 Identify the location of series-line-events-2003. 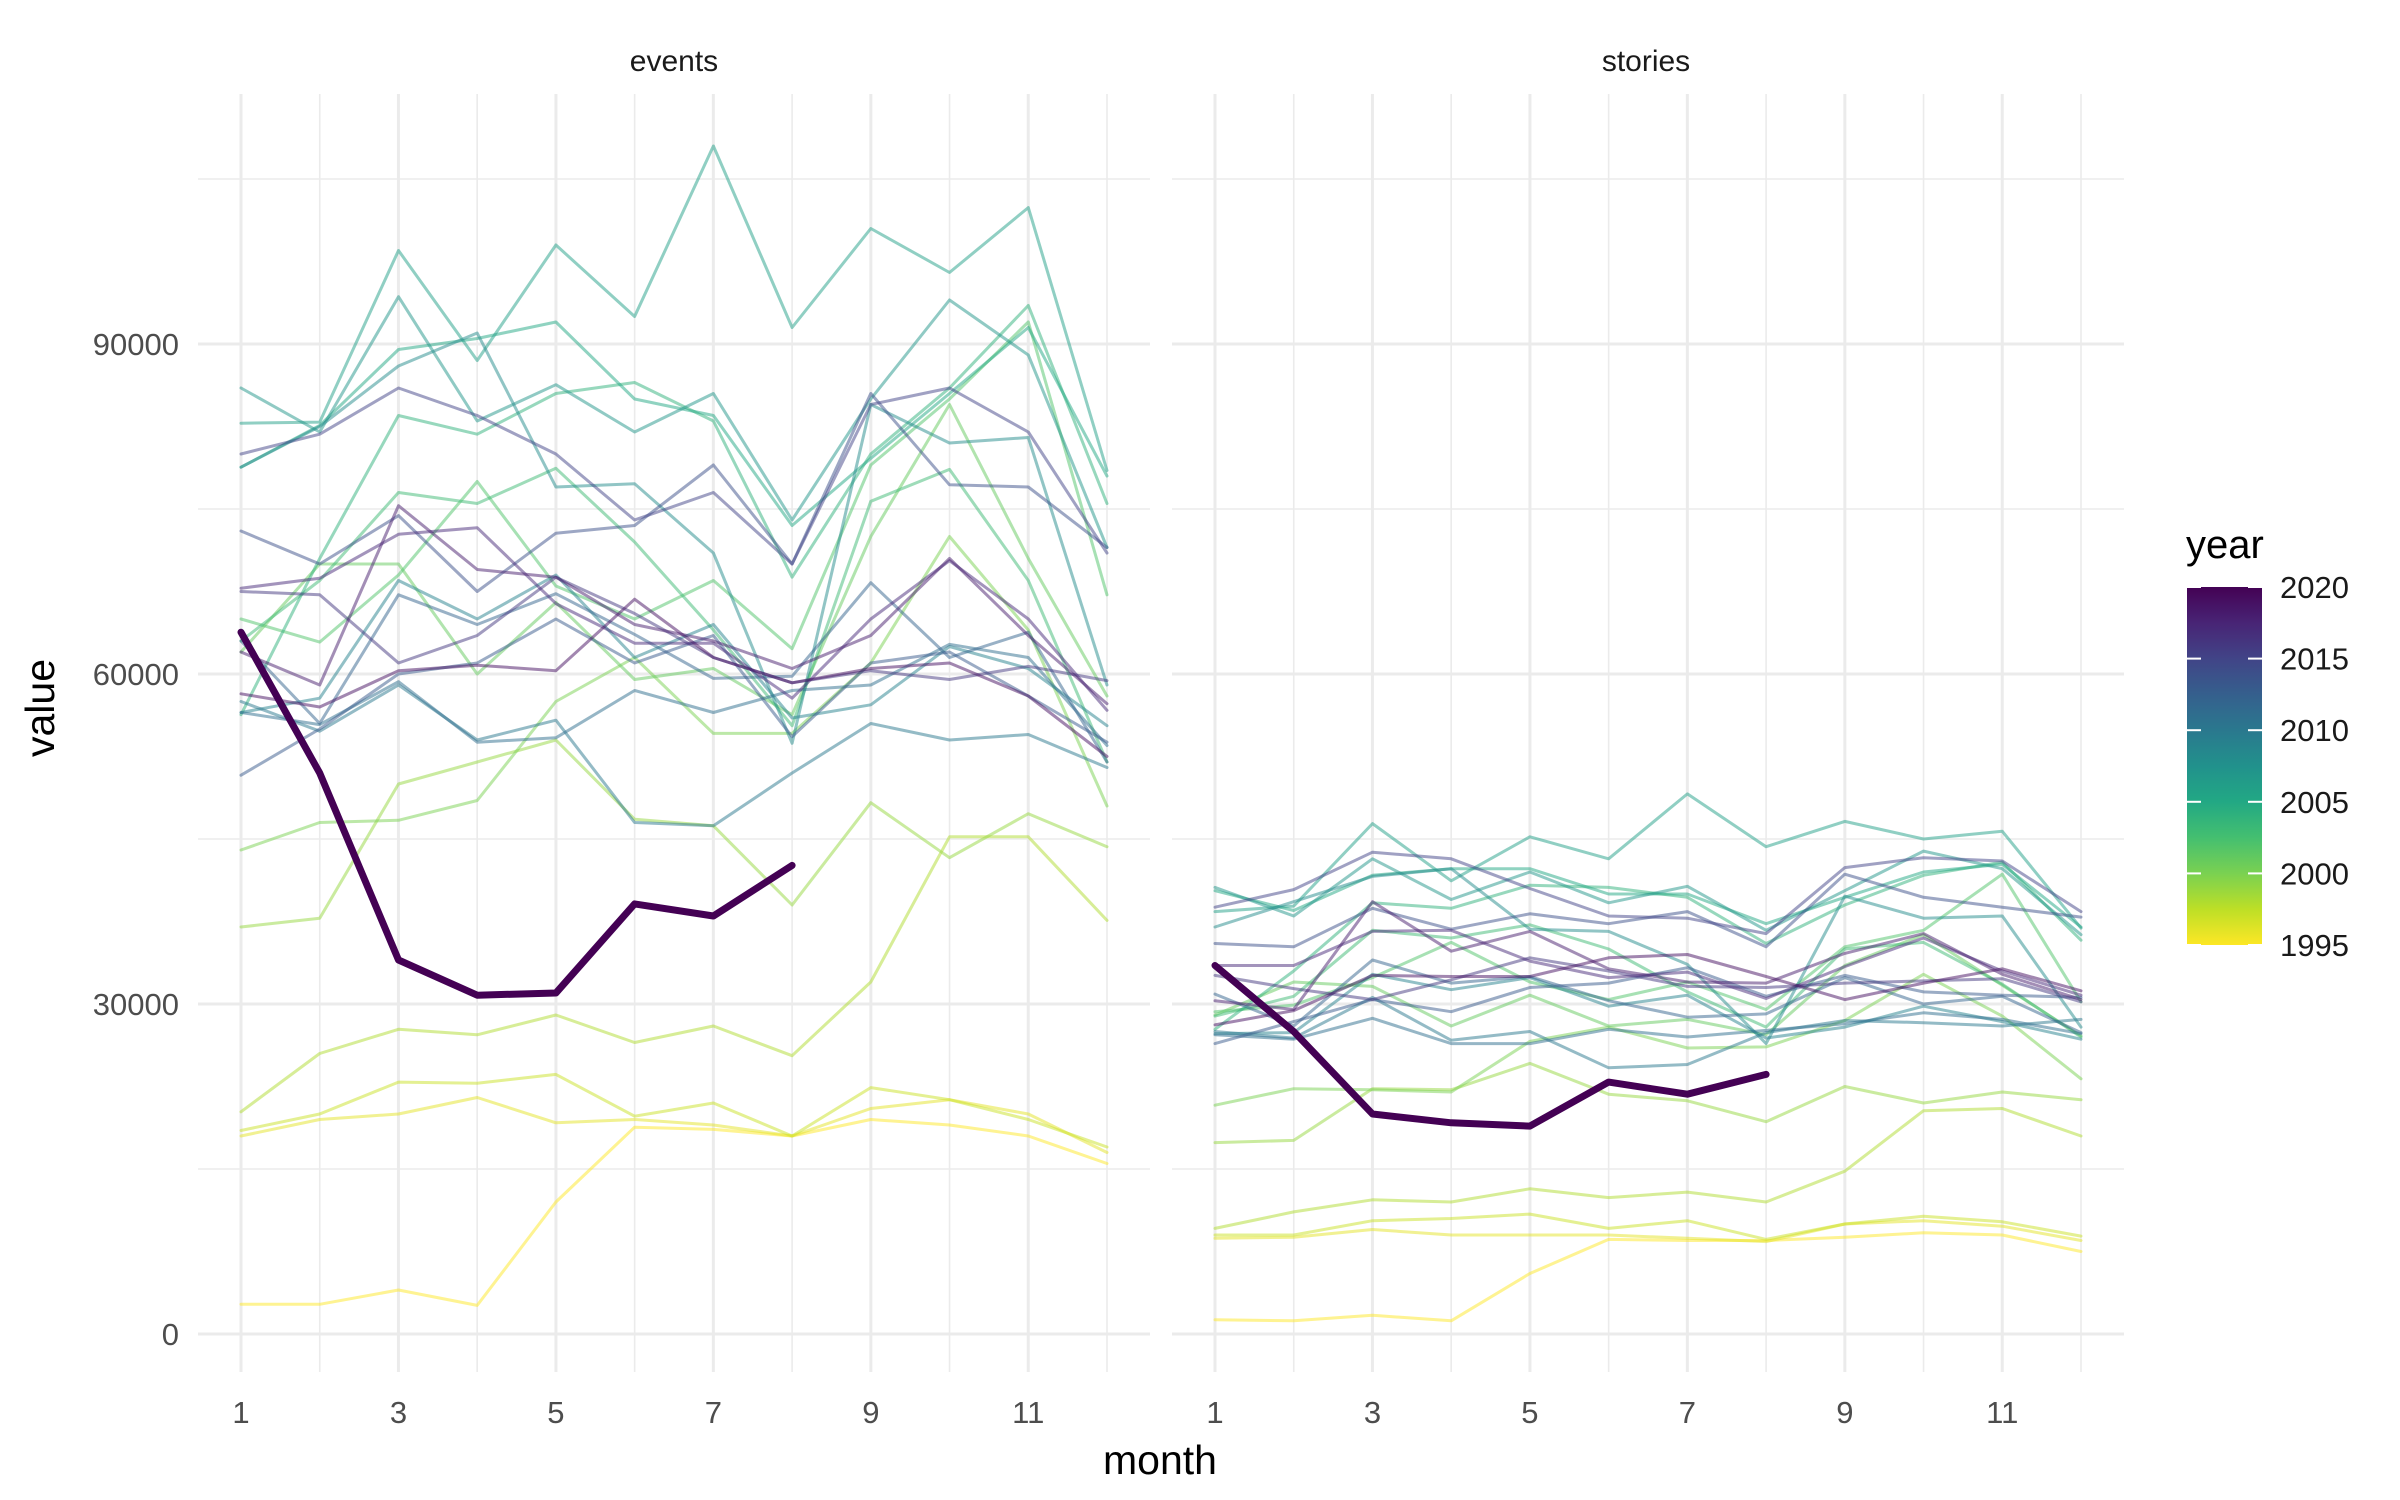
(674, 615).